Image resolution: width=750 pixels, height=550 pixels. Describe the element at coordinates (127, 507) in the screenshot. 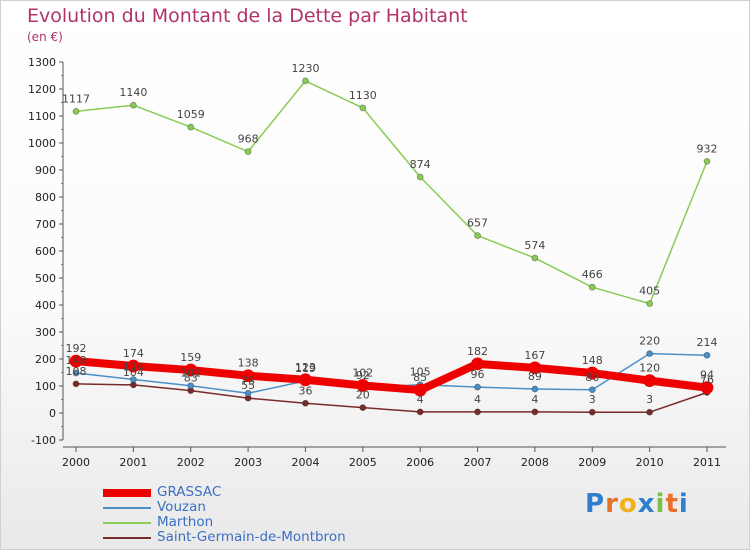

I see `legend-swatch-vouzan` at that location.